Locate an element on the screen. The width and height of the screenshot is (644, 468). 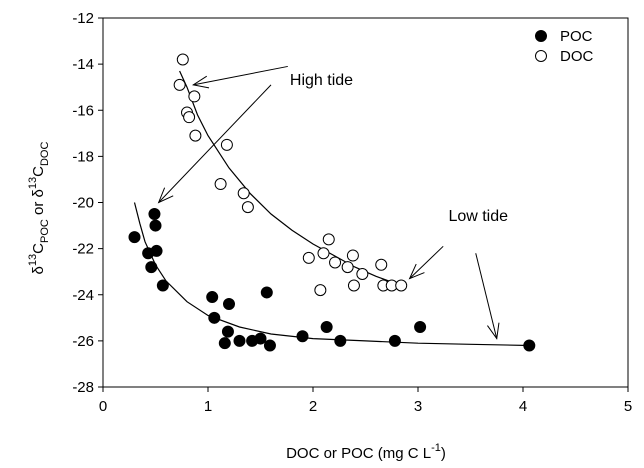
low-tide-label: Low tide is located at coordinates (478, 216).